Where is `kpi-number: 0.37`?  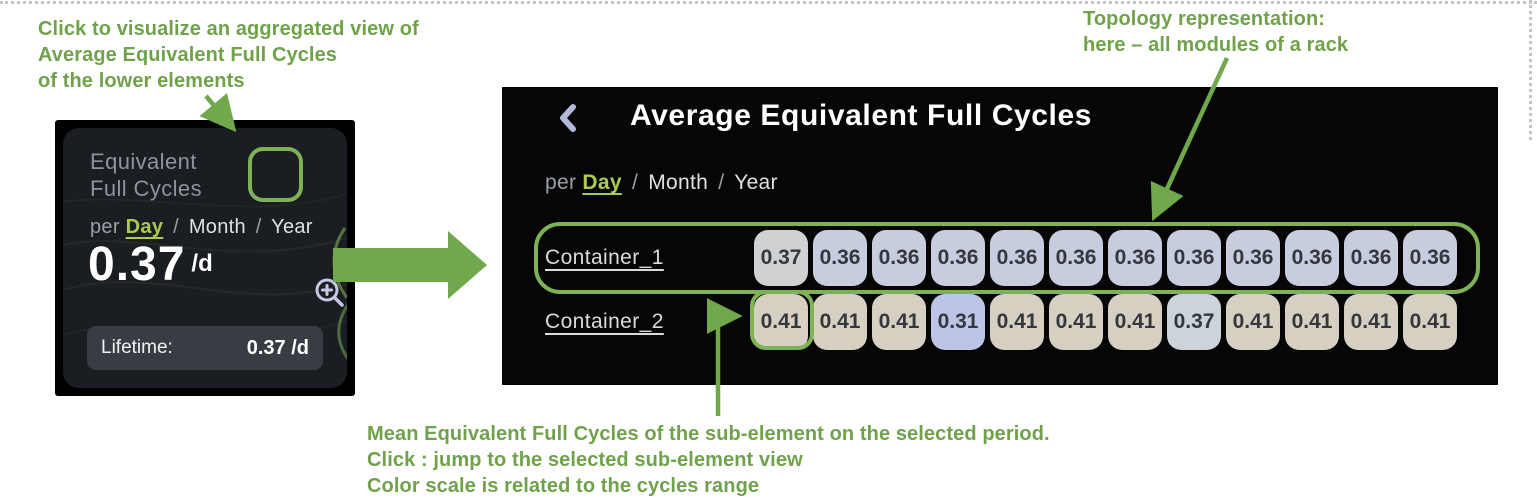 kpi-number: 0.37 is located at coordinates (137, 264).